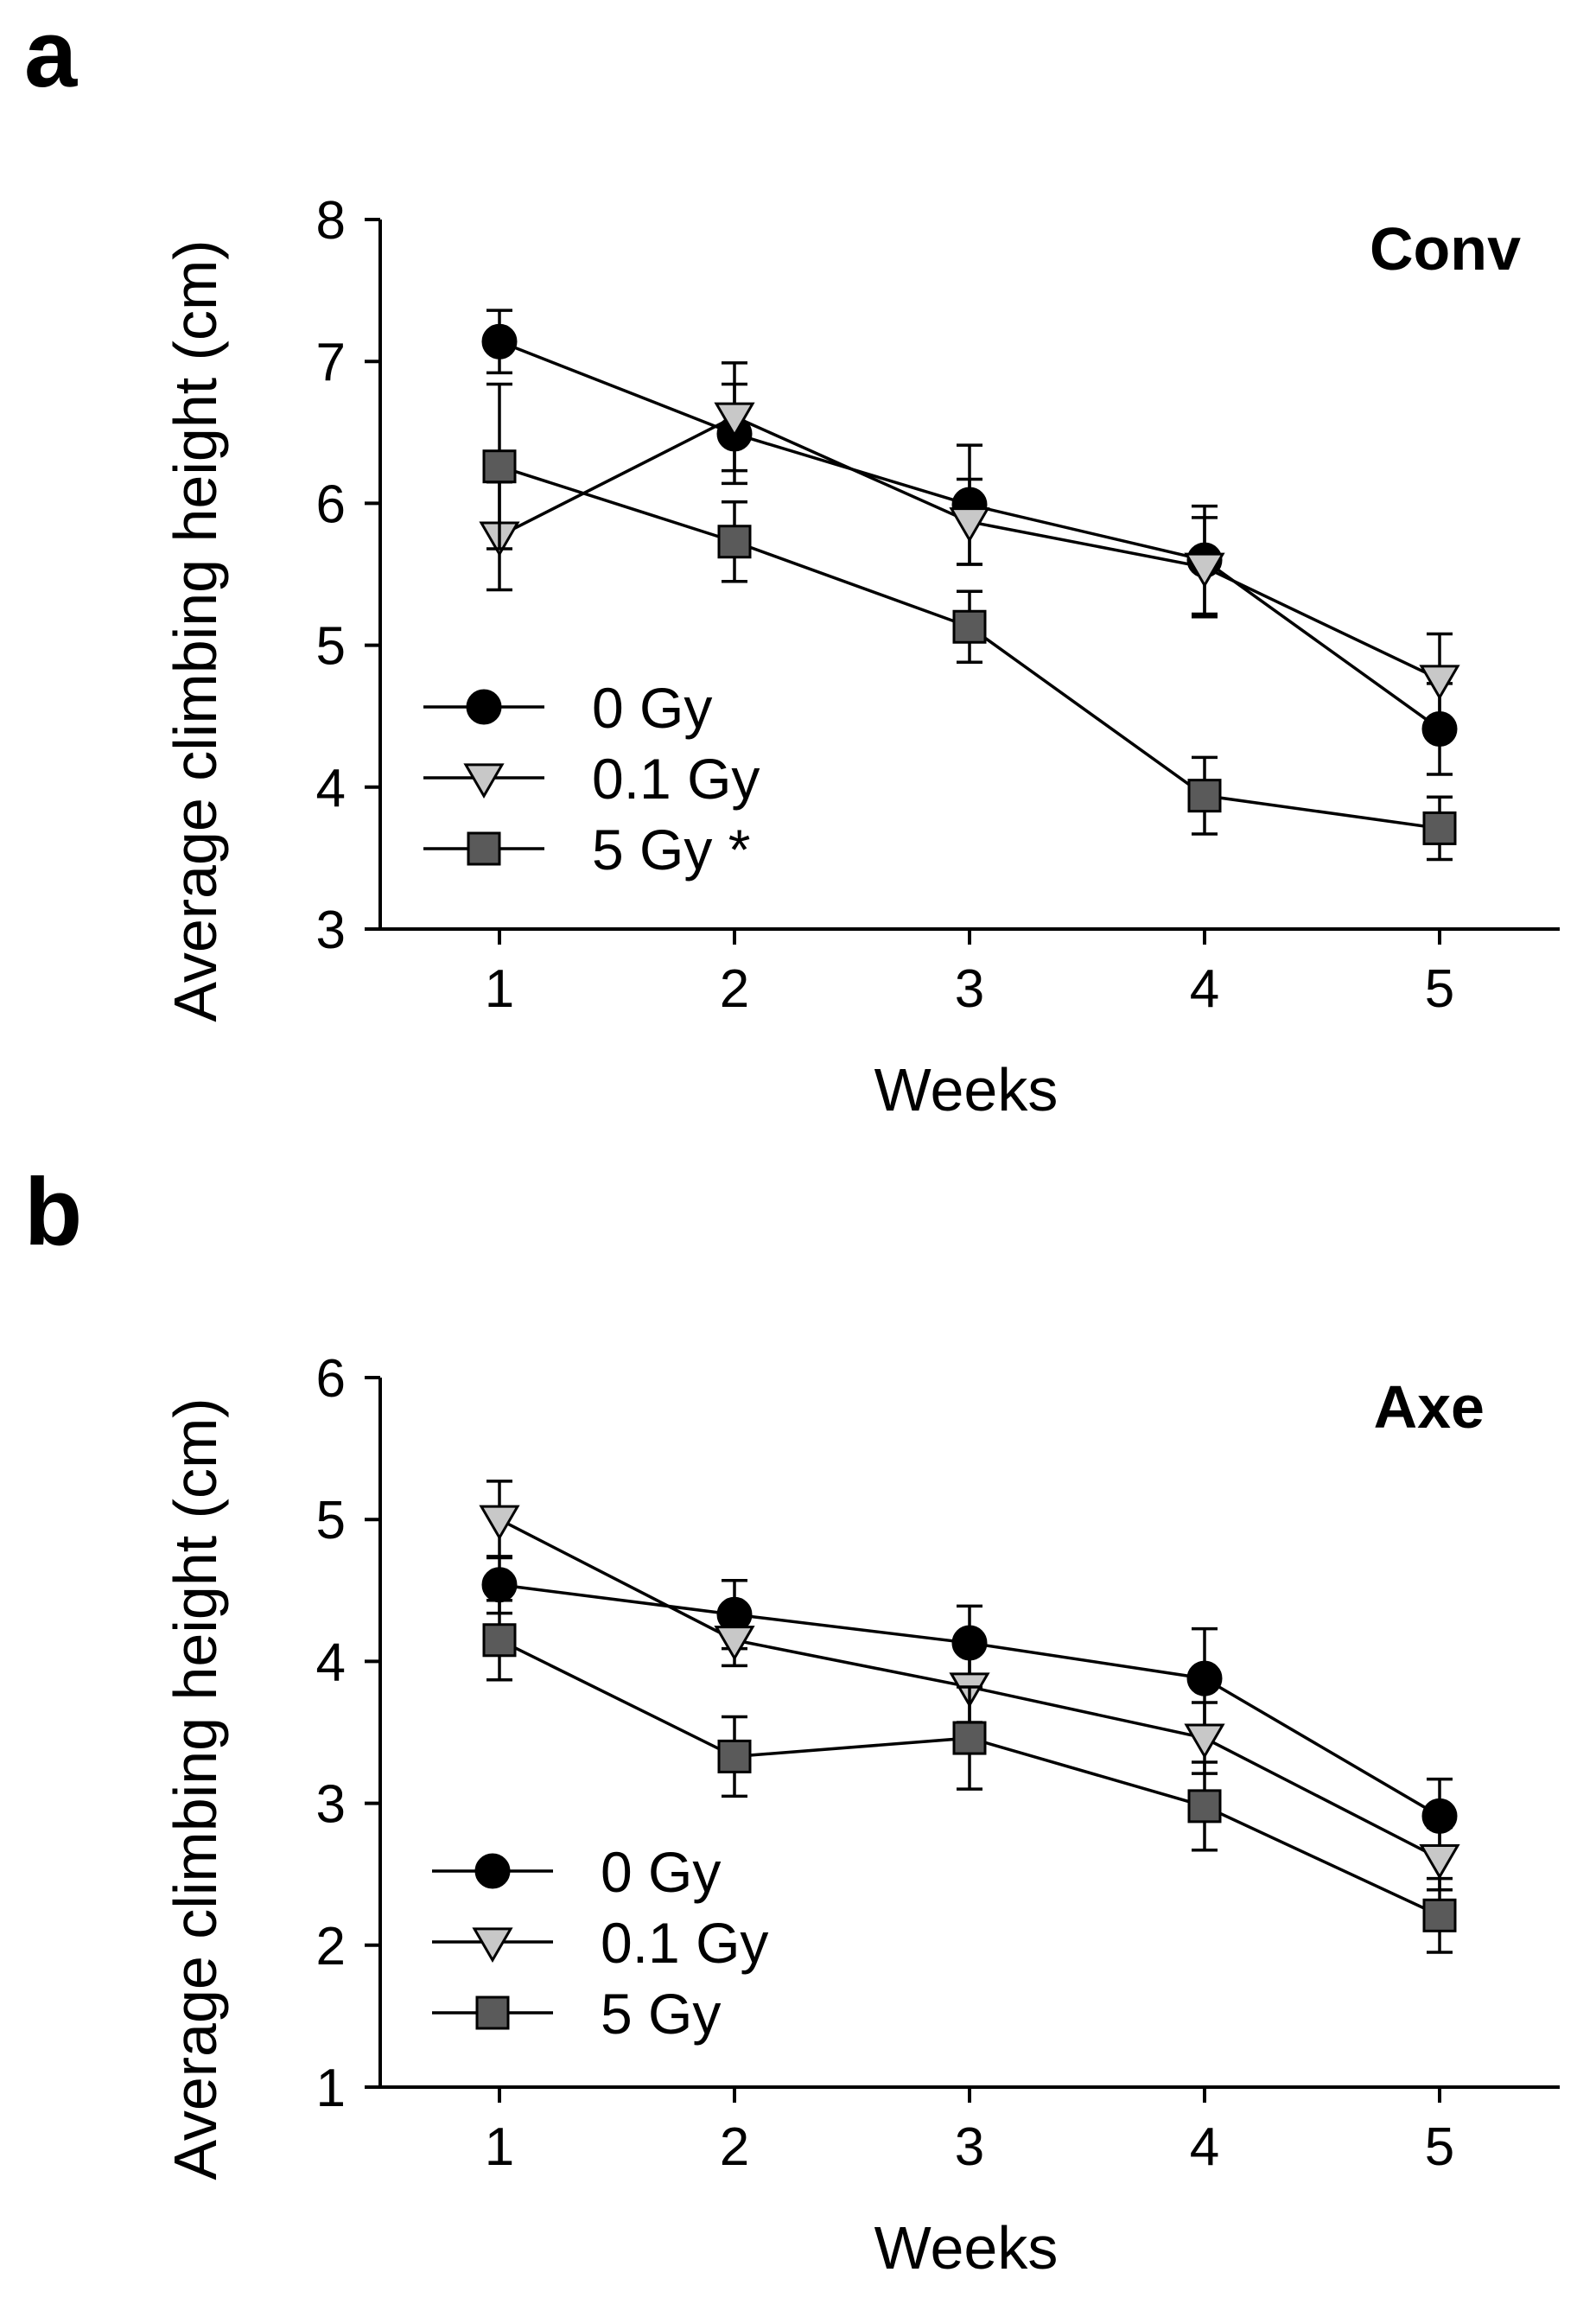  Describe the element at coordinates (53, 1212) in the screenshot. I see `panel-letter: b` at that location.